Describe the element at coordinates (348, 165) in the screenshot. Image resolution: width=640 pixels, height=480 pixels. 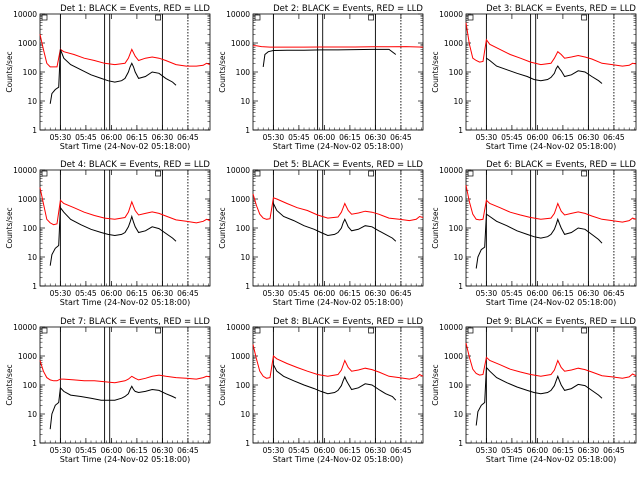
I see `panel-title: Det 5: BLACK = Events, RED = LLD` at that location.